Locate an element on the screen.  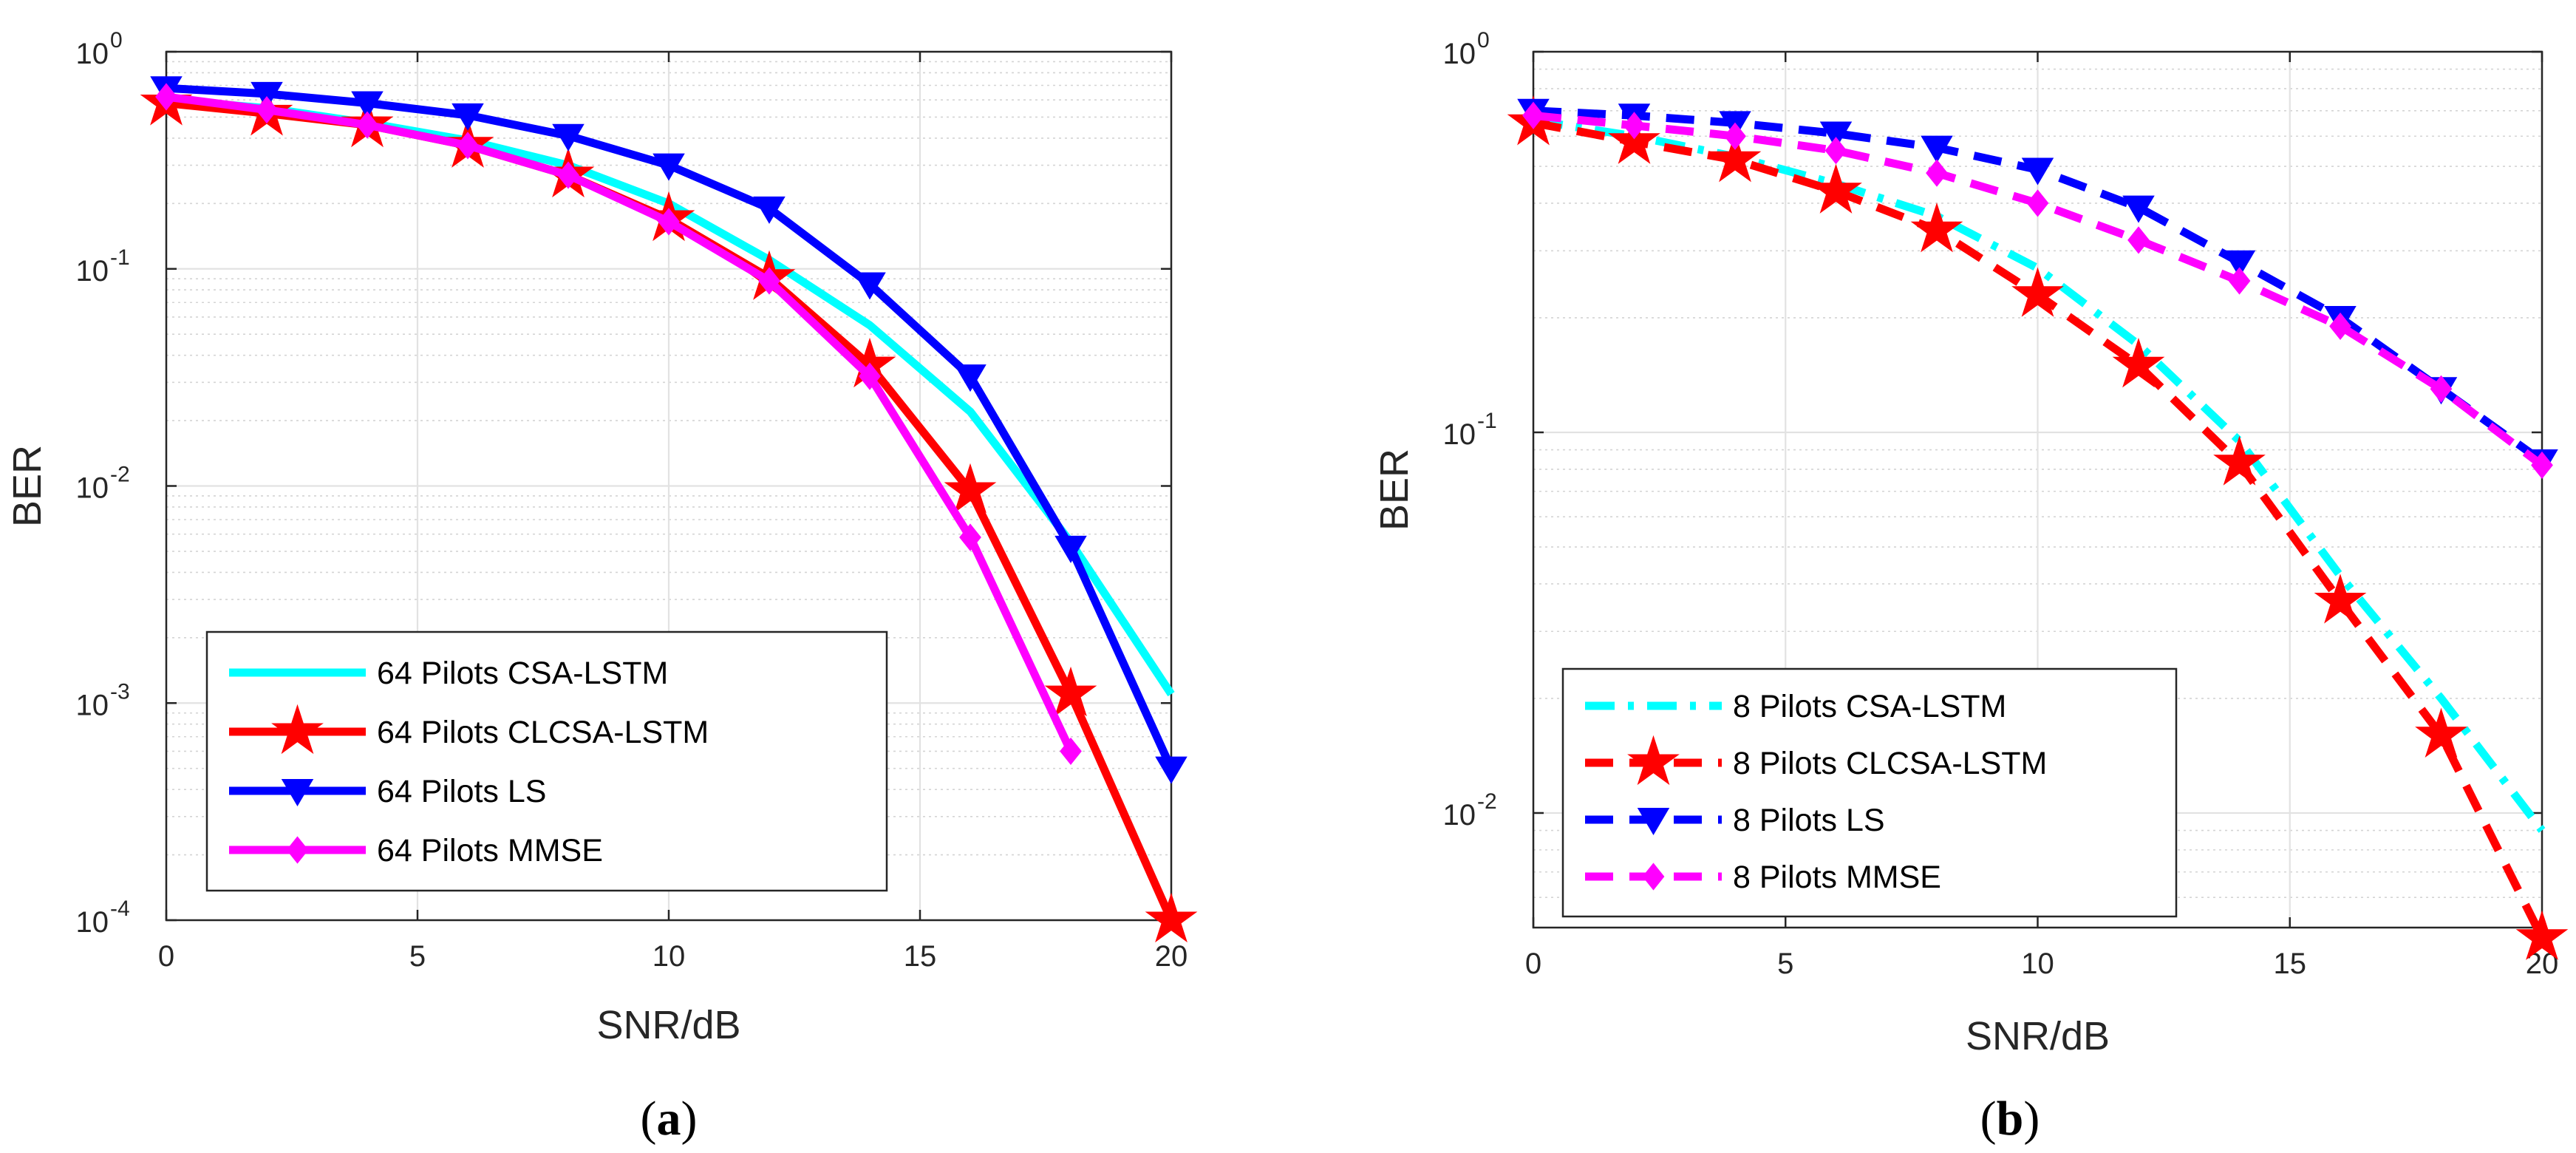
y-tick-label: 10 0 is located at coordinates (1466, 49).